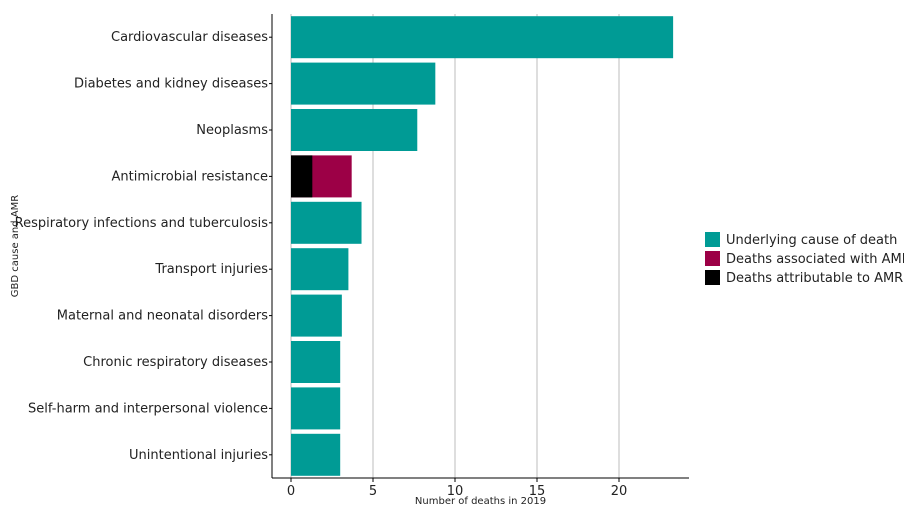 This screenshot has height=508, width=904. I want to click on x-axis-title: Number of deaths in 2019, so click(480, 501).